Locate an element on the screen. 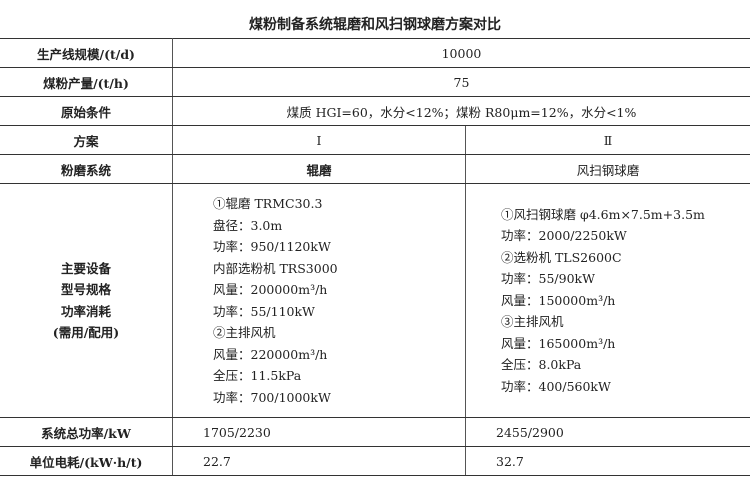  cell: 22.7 is located at coordinates (319, 461).